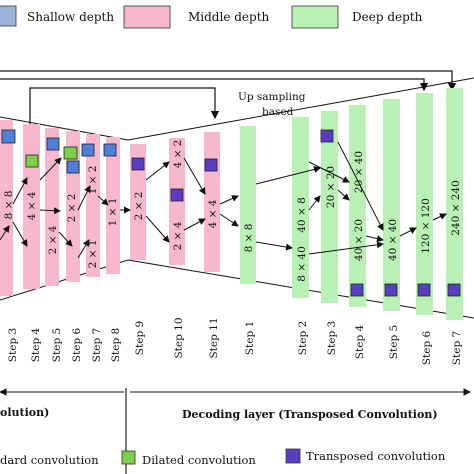 This screenshot has width=474, height=474. Describe the element at coordinates (315, 17) in the screenshot. I see `legend-deep-swatch` at that location.